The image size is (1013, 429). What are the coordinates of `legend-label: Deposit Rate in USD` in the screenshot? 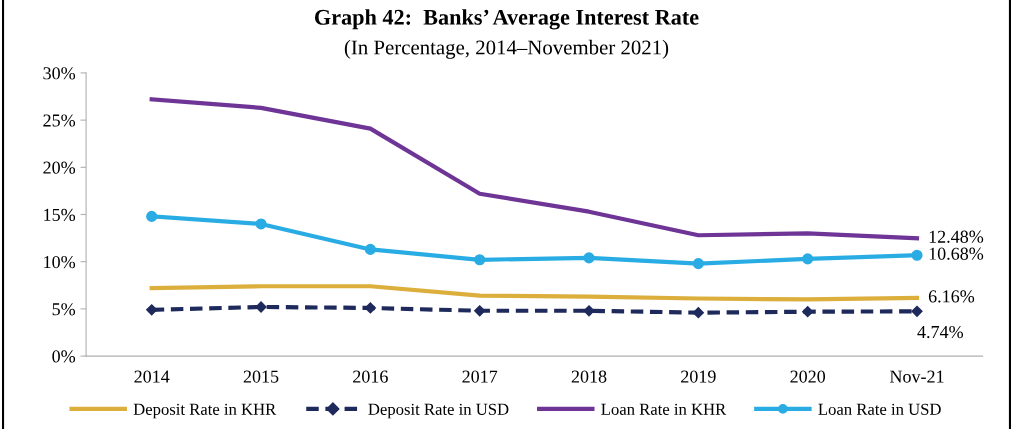 It's located at (438, 411).